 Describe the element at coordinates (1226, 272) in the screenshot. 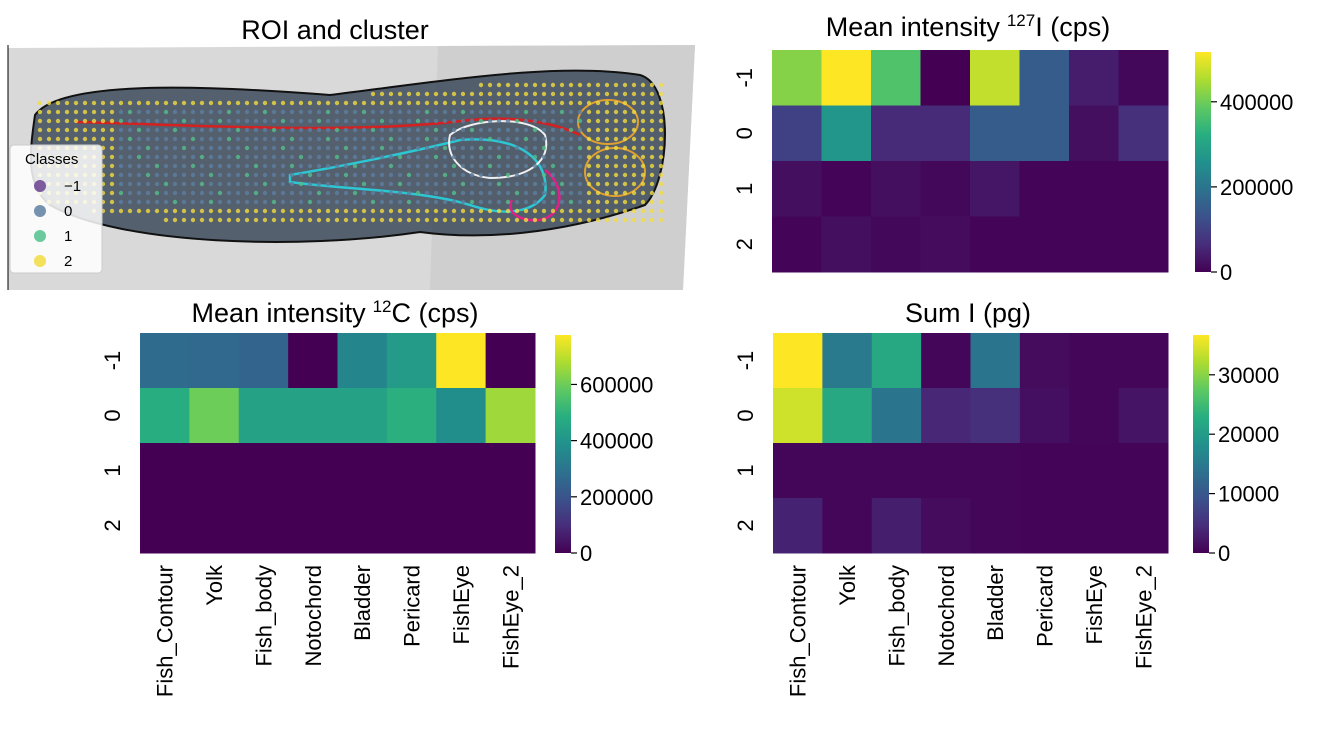

I see `colorbar-tick-label: 0` at that location.